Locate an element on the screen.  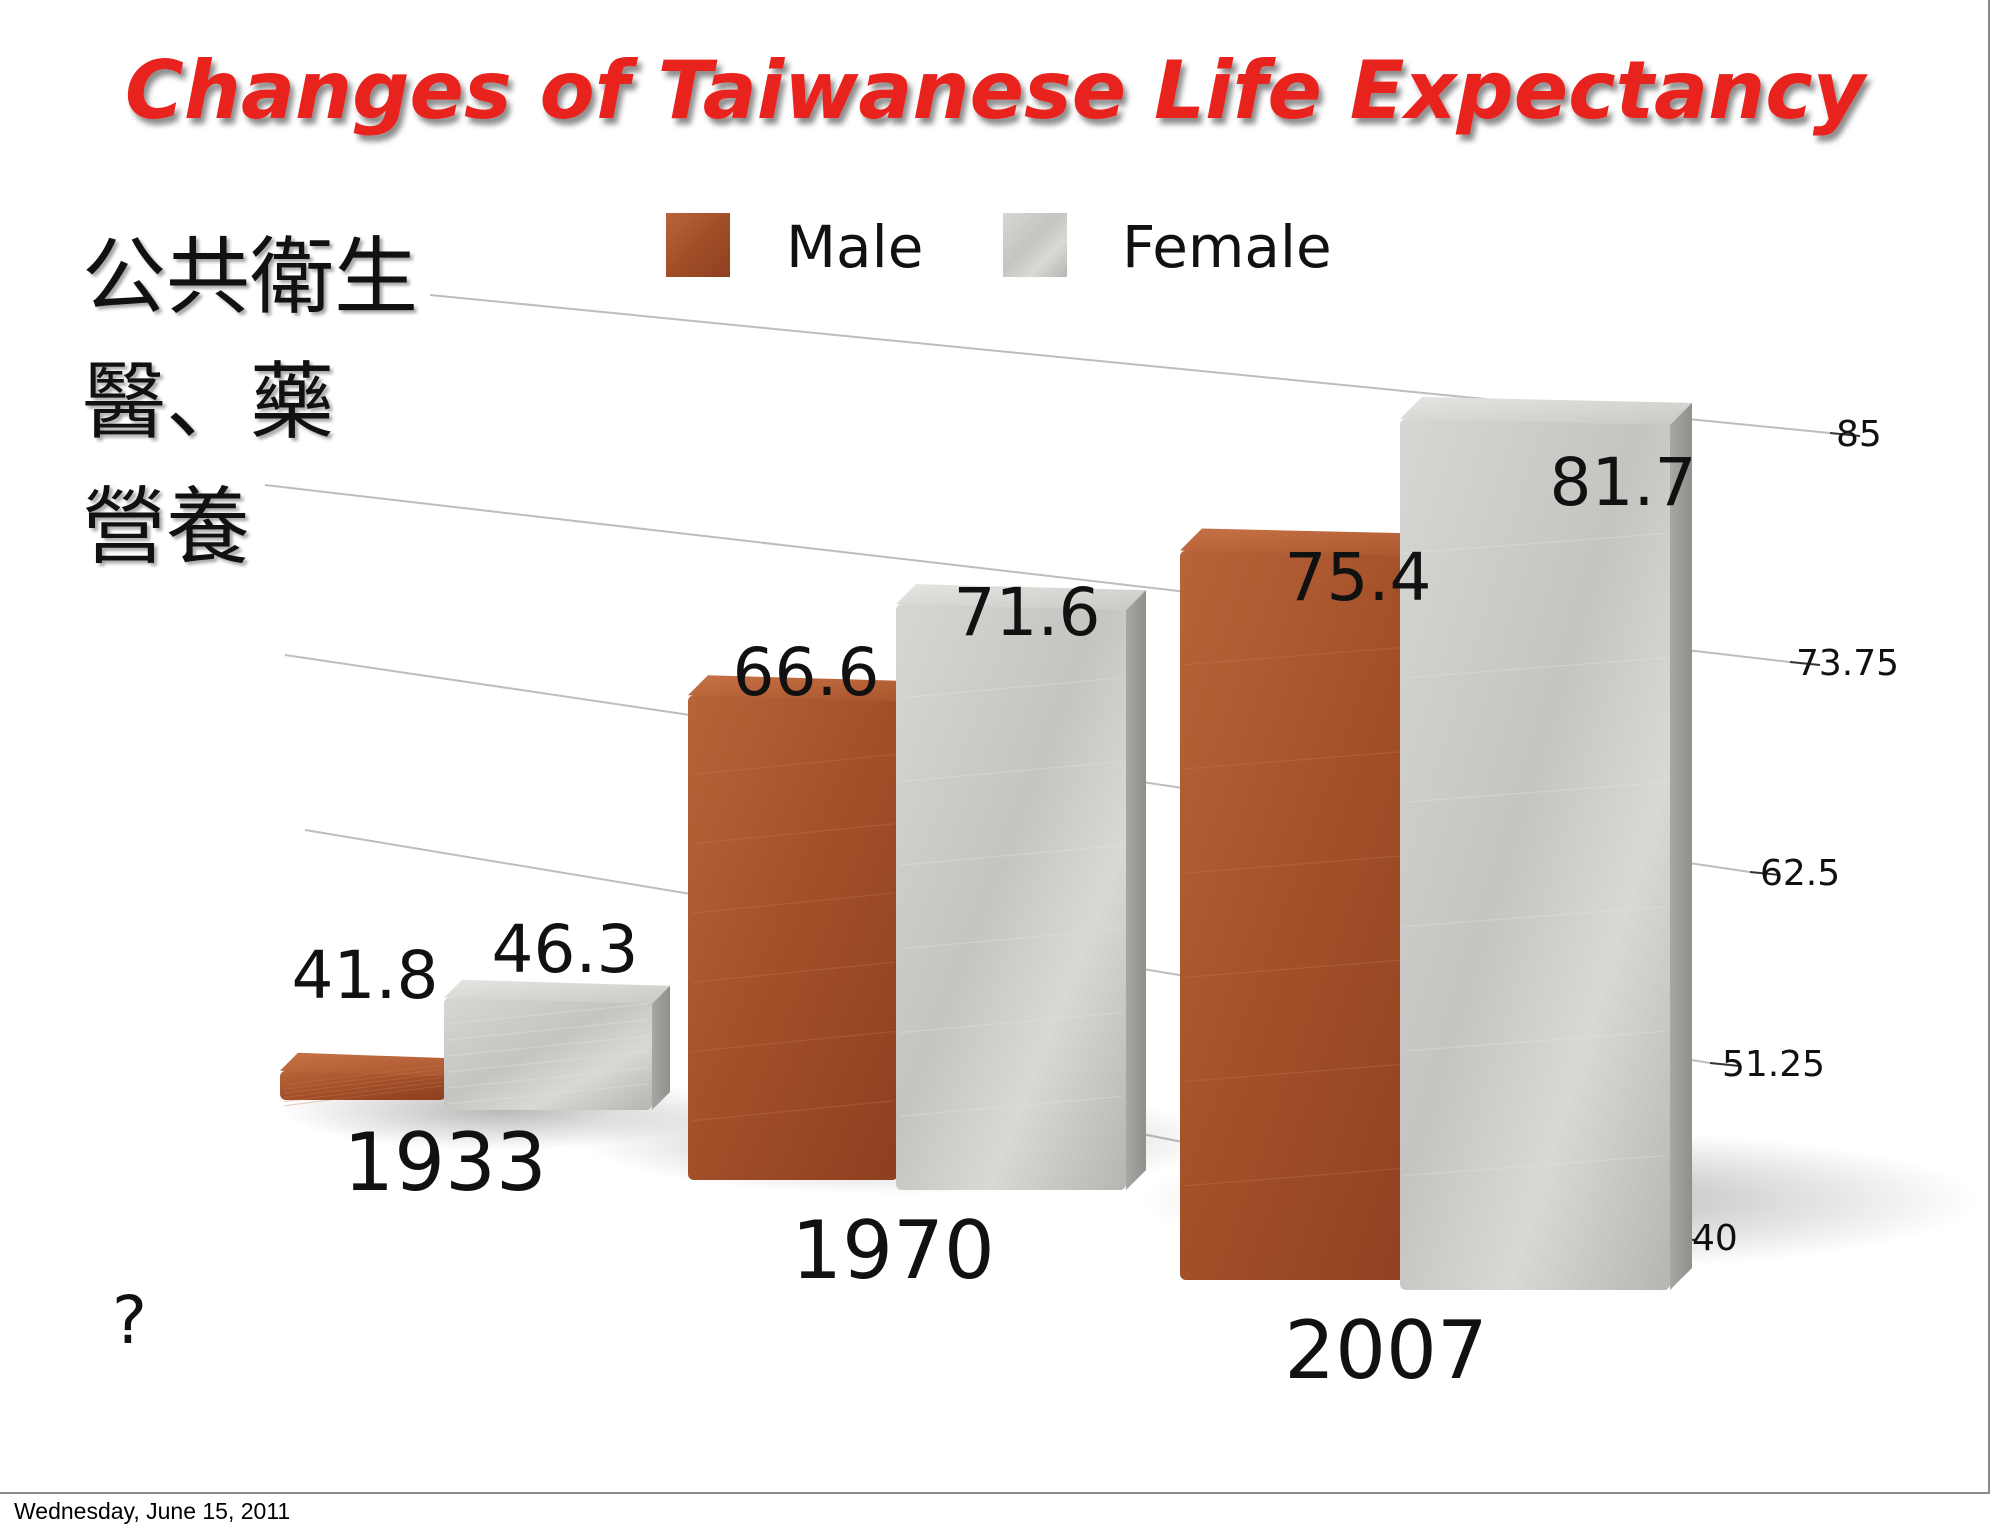
bar-female-2007 is located at coordinates (1546, 843).